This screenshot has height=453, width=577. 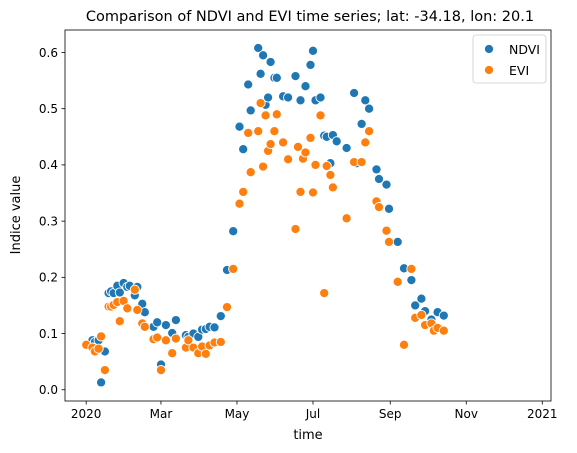 What do you see at coordinates (48, 53) in the screenshot?
I see `y-tick-label: 0.6` at bounding box center [48, 53].